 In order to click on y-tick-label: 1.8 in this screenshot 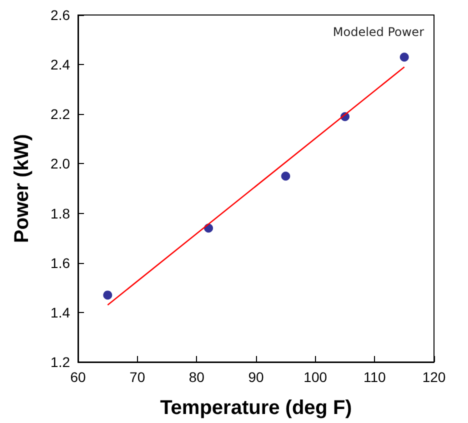, I will do `click(60, 213)`.